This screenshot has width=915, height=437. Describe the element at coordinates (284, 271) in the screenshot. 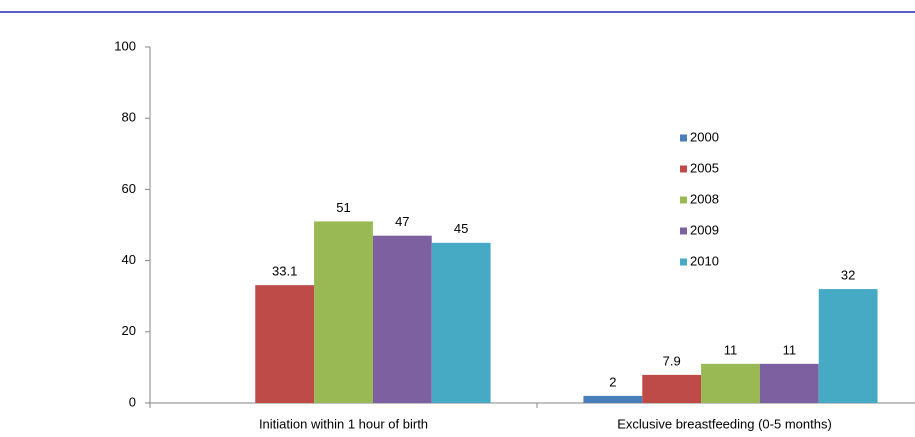

I see `value-label: 33.1` at that location.